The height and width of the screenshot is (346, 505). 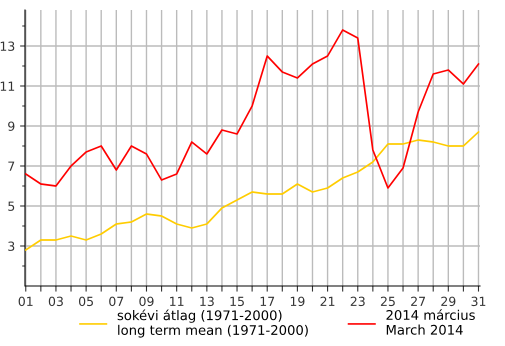 What do you see at coordinates (146, 301) in the screenshot?
I see `x-tick-label: 09` at bounding box center [146, 301].